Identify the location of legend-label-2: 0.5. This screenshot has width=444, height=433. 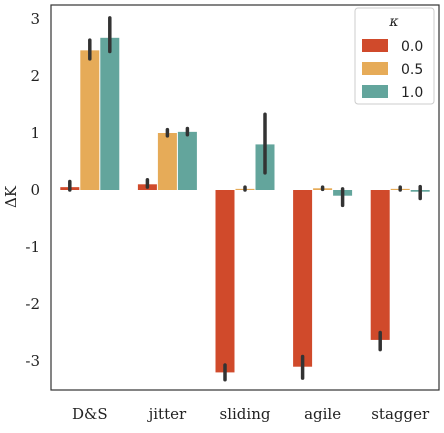
(412, 70).